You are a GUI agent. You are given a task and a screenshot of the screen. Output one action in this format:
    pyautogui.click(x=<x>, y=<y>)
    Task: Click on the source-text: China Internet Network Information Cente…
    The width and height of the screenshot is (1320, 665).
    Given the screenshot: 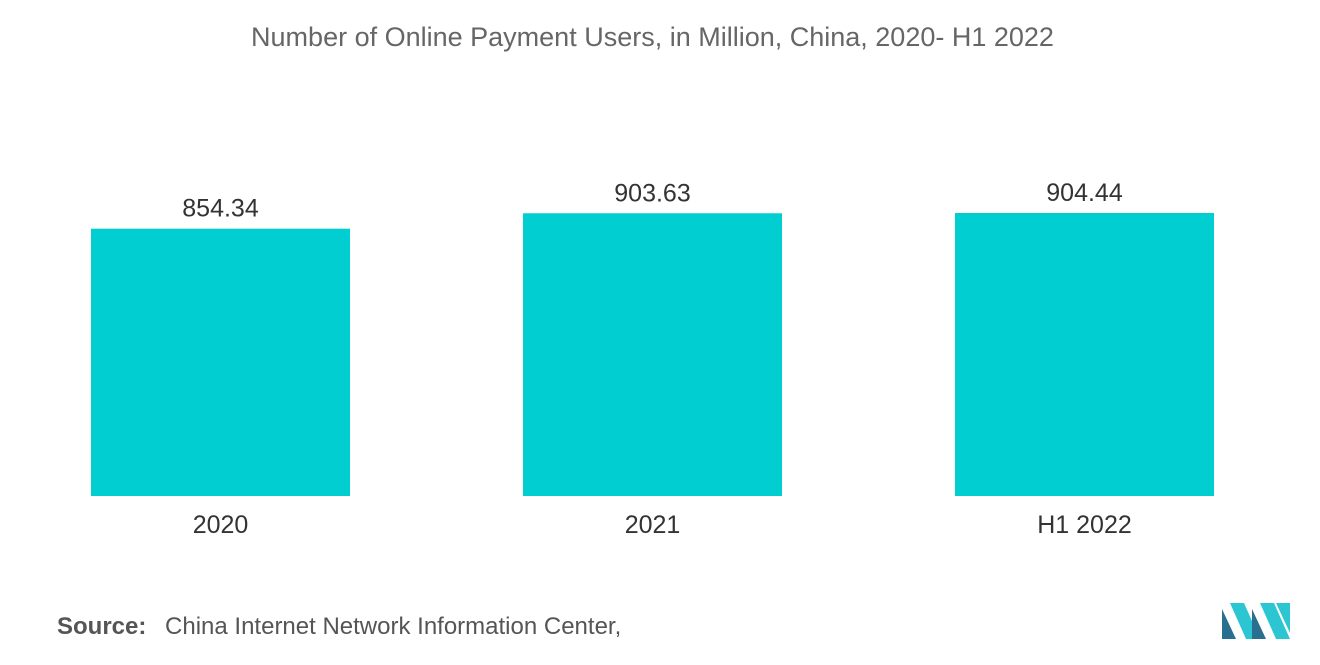 What is the action you would take?
    pyautogui.click(x=393, y=626)
    